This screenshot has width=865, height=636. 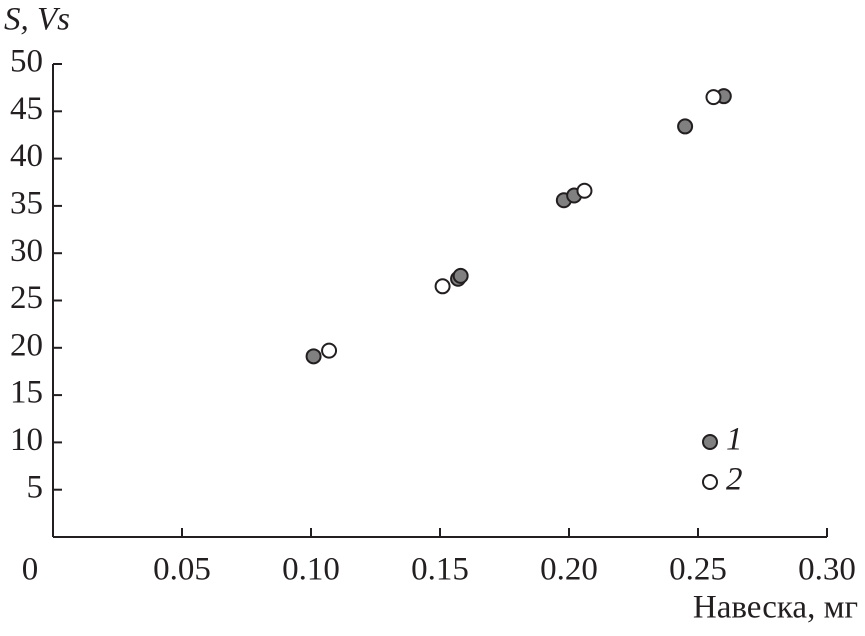 What do you see at coordinates (182, 570) in the screenshot?
I see `x-tick-label: 0.05` at bounding box center [182, 570].